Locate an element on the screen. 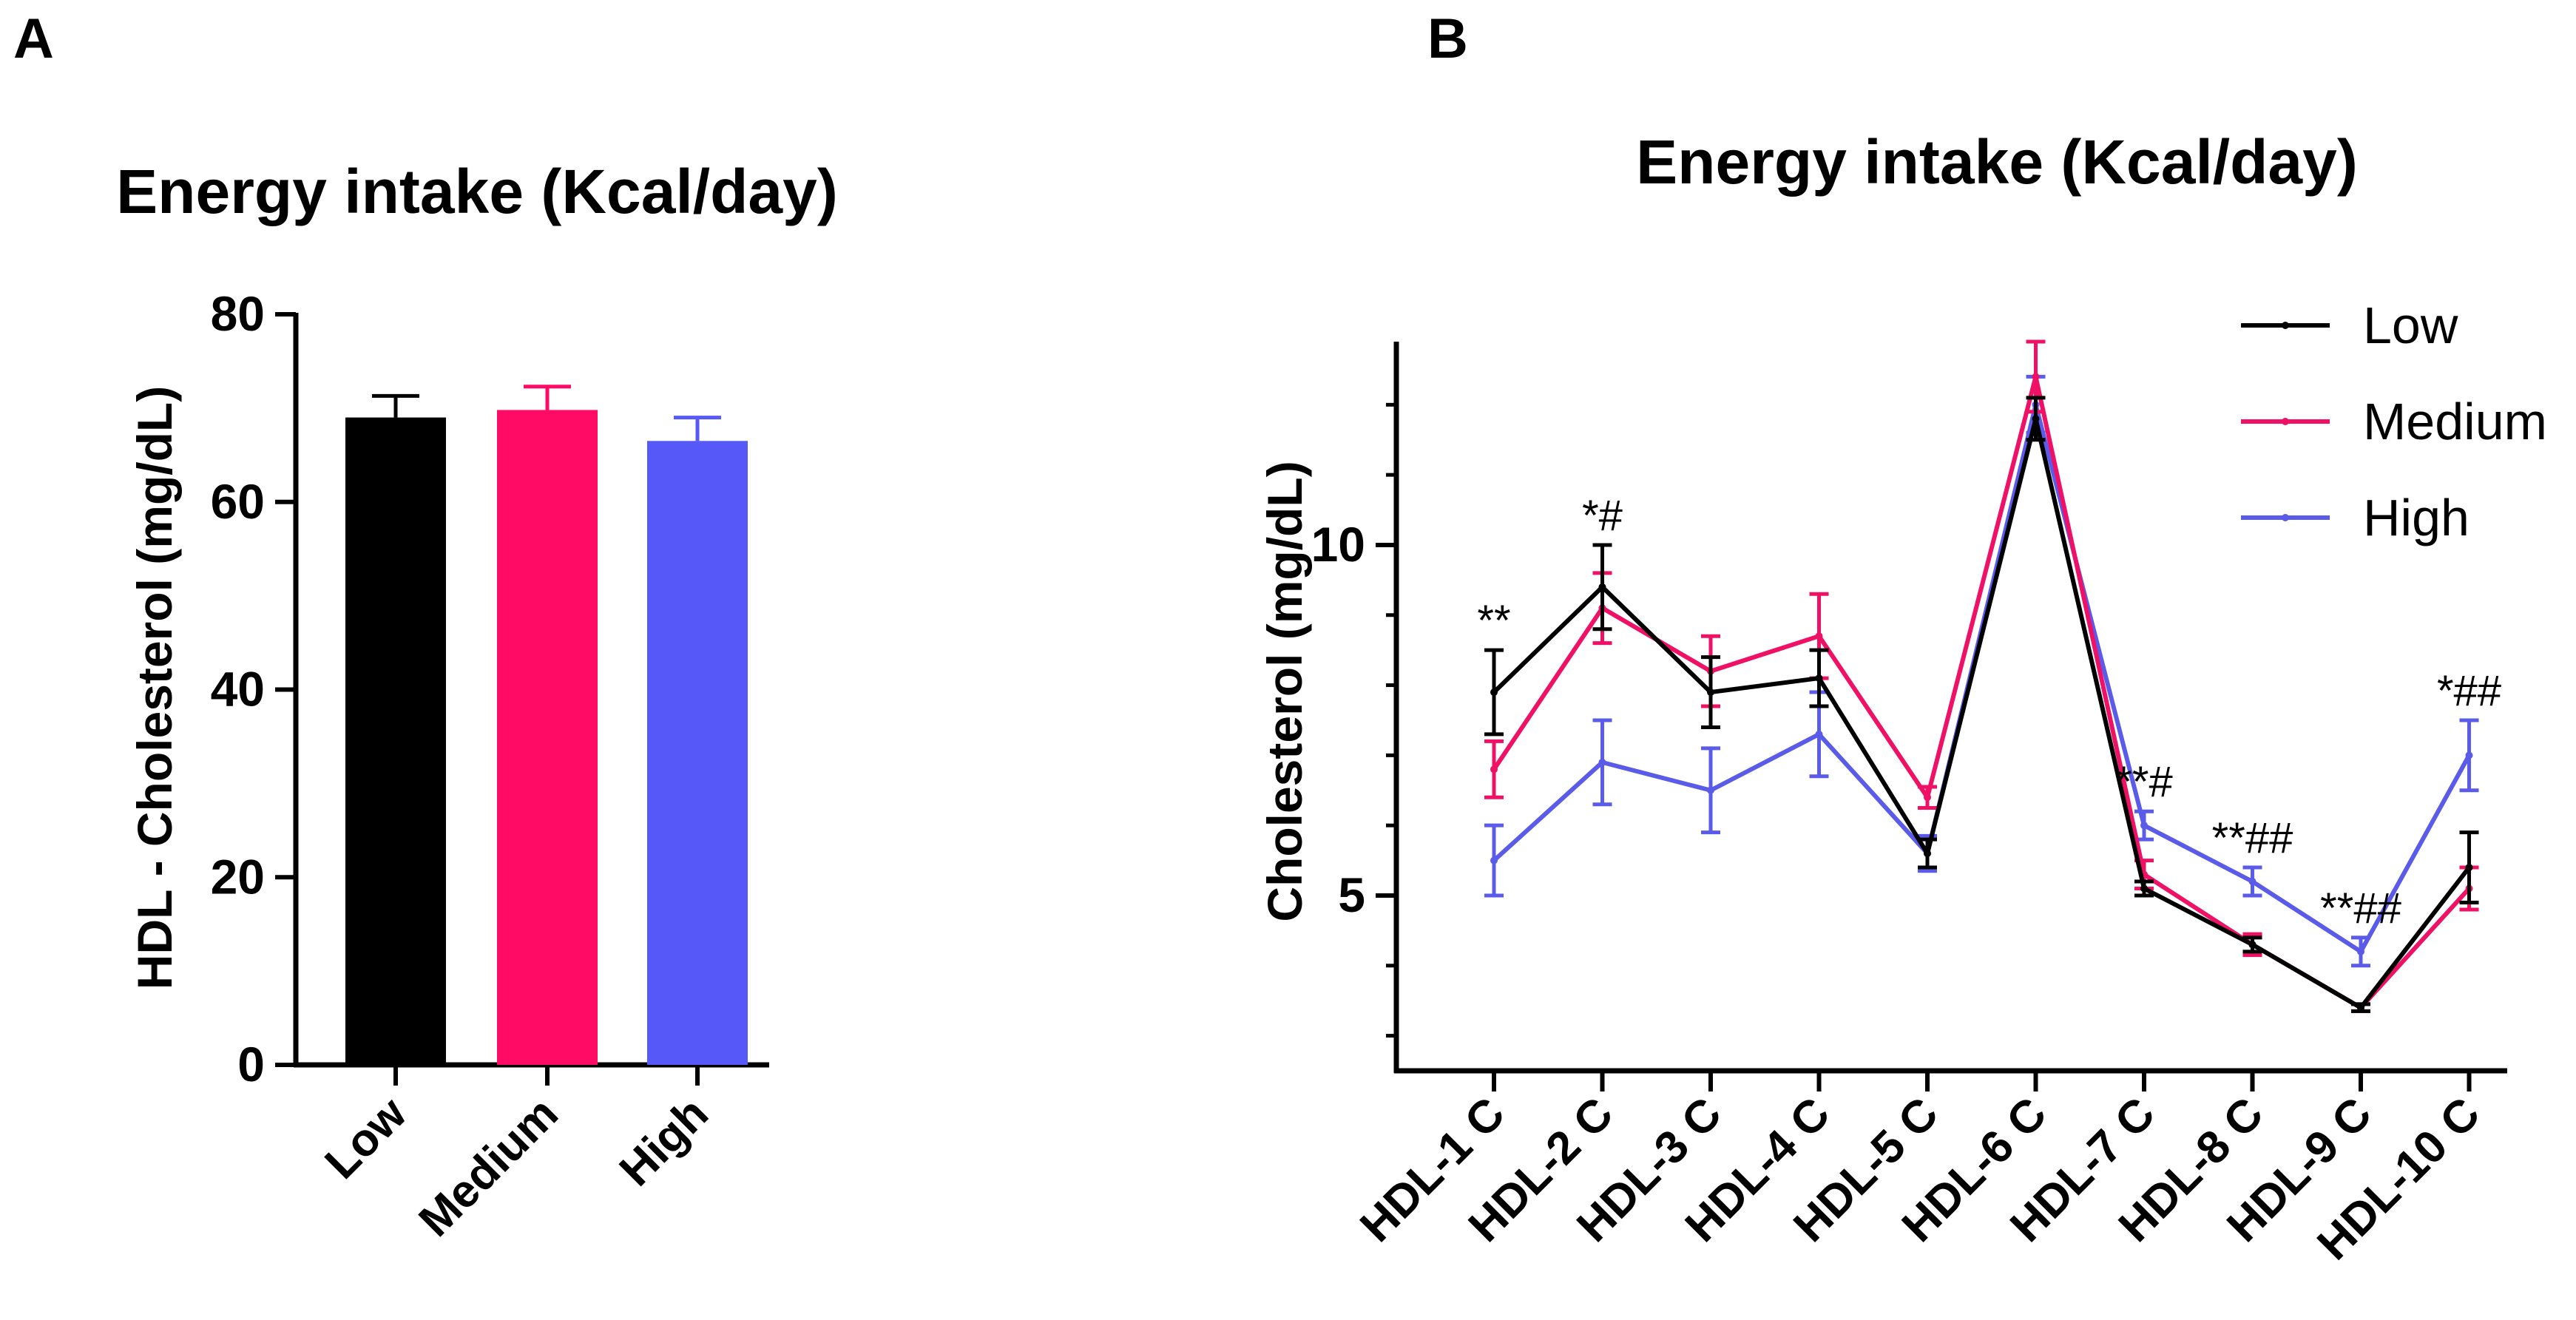 The width and height of the screenshot is (2576, 1320). panel-a-y-axis-label: HDL - Cholesterol (mg/dL) is located at coordinates (154, 687).